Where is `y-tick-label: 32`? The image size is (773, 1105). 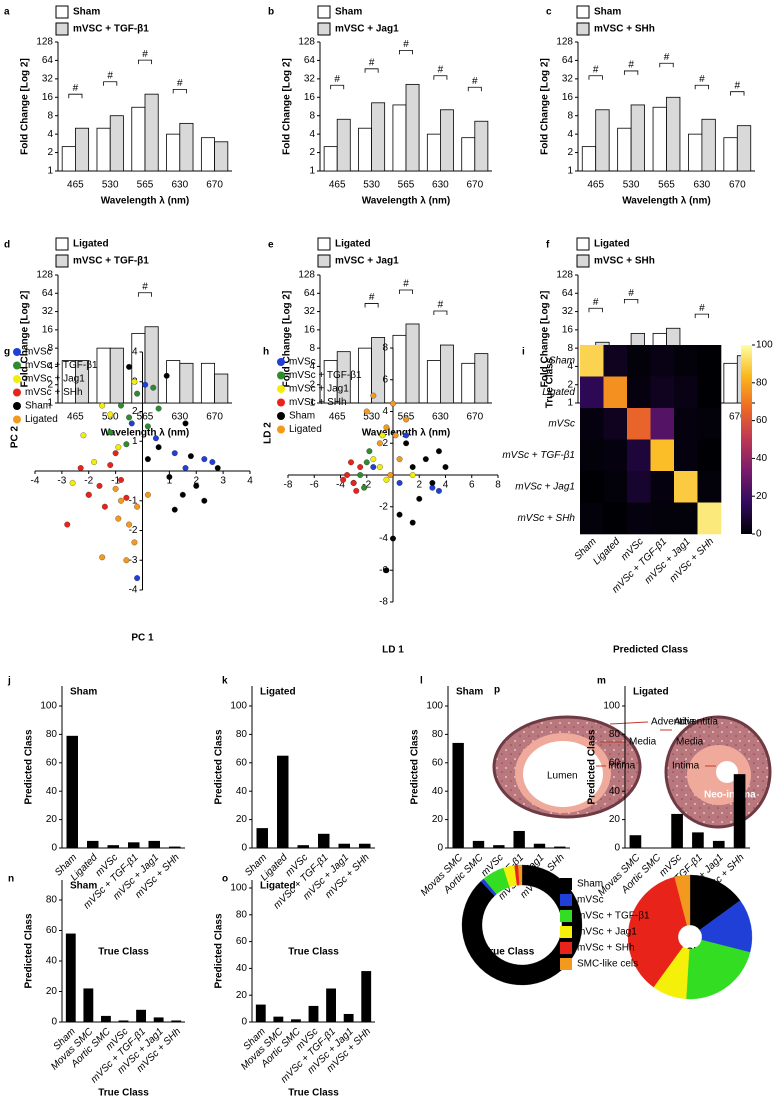 y-tick-label: 32 is located at coordinates (48, 311).